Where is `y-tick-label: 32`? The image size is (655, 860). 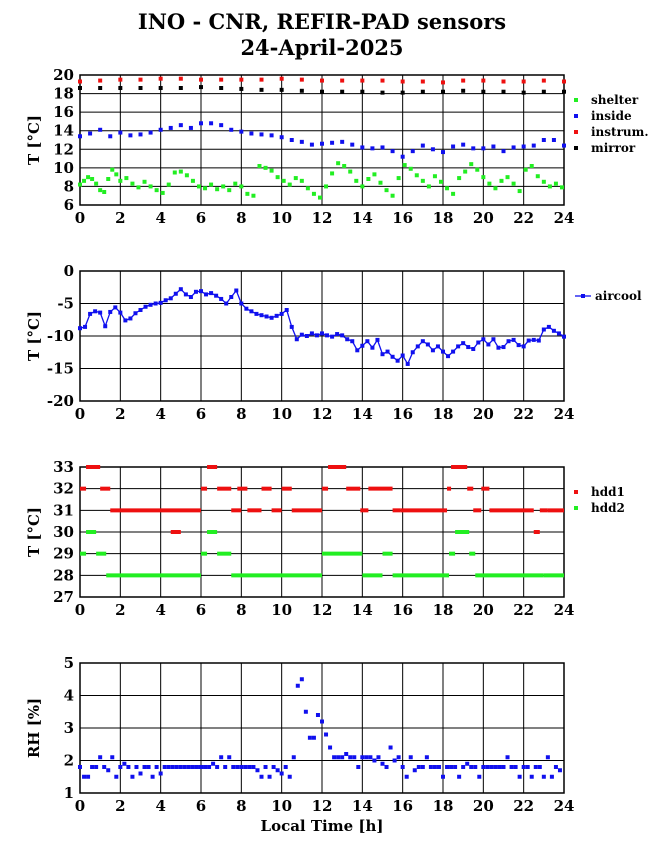 y-tick-label: 32 is located at coordinates (63, 489).